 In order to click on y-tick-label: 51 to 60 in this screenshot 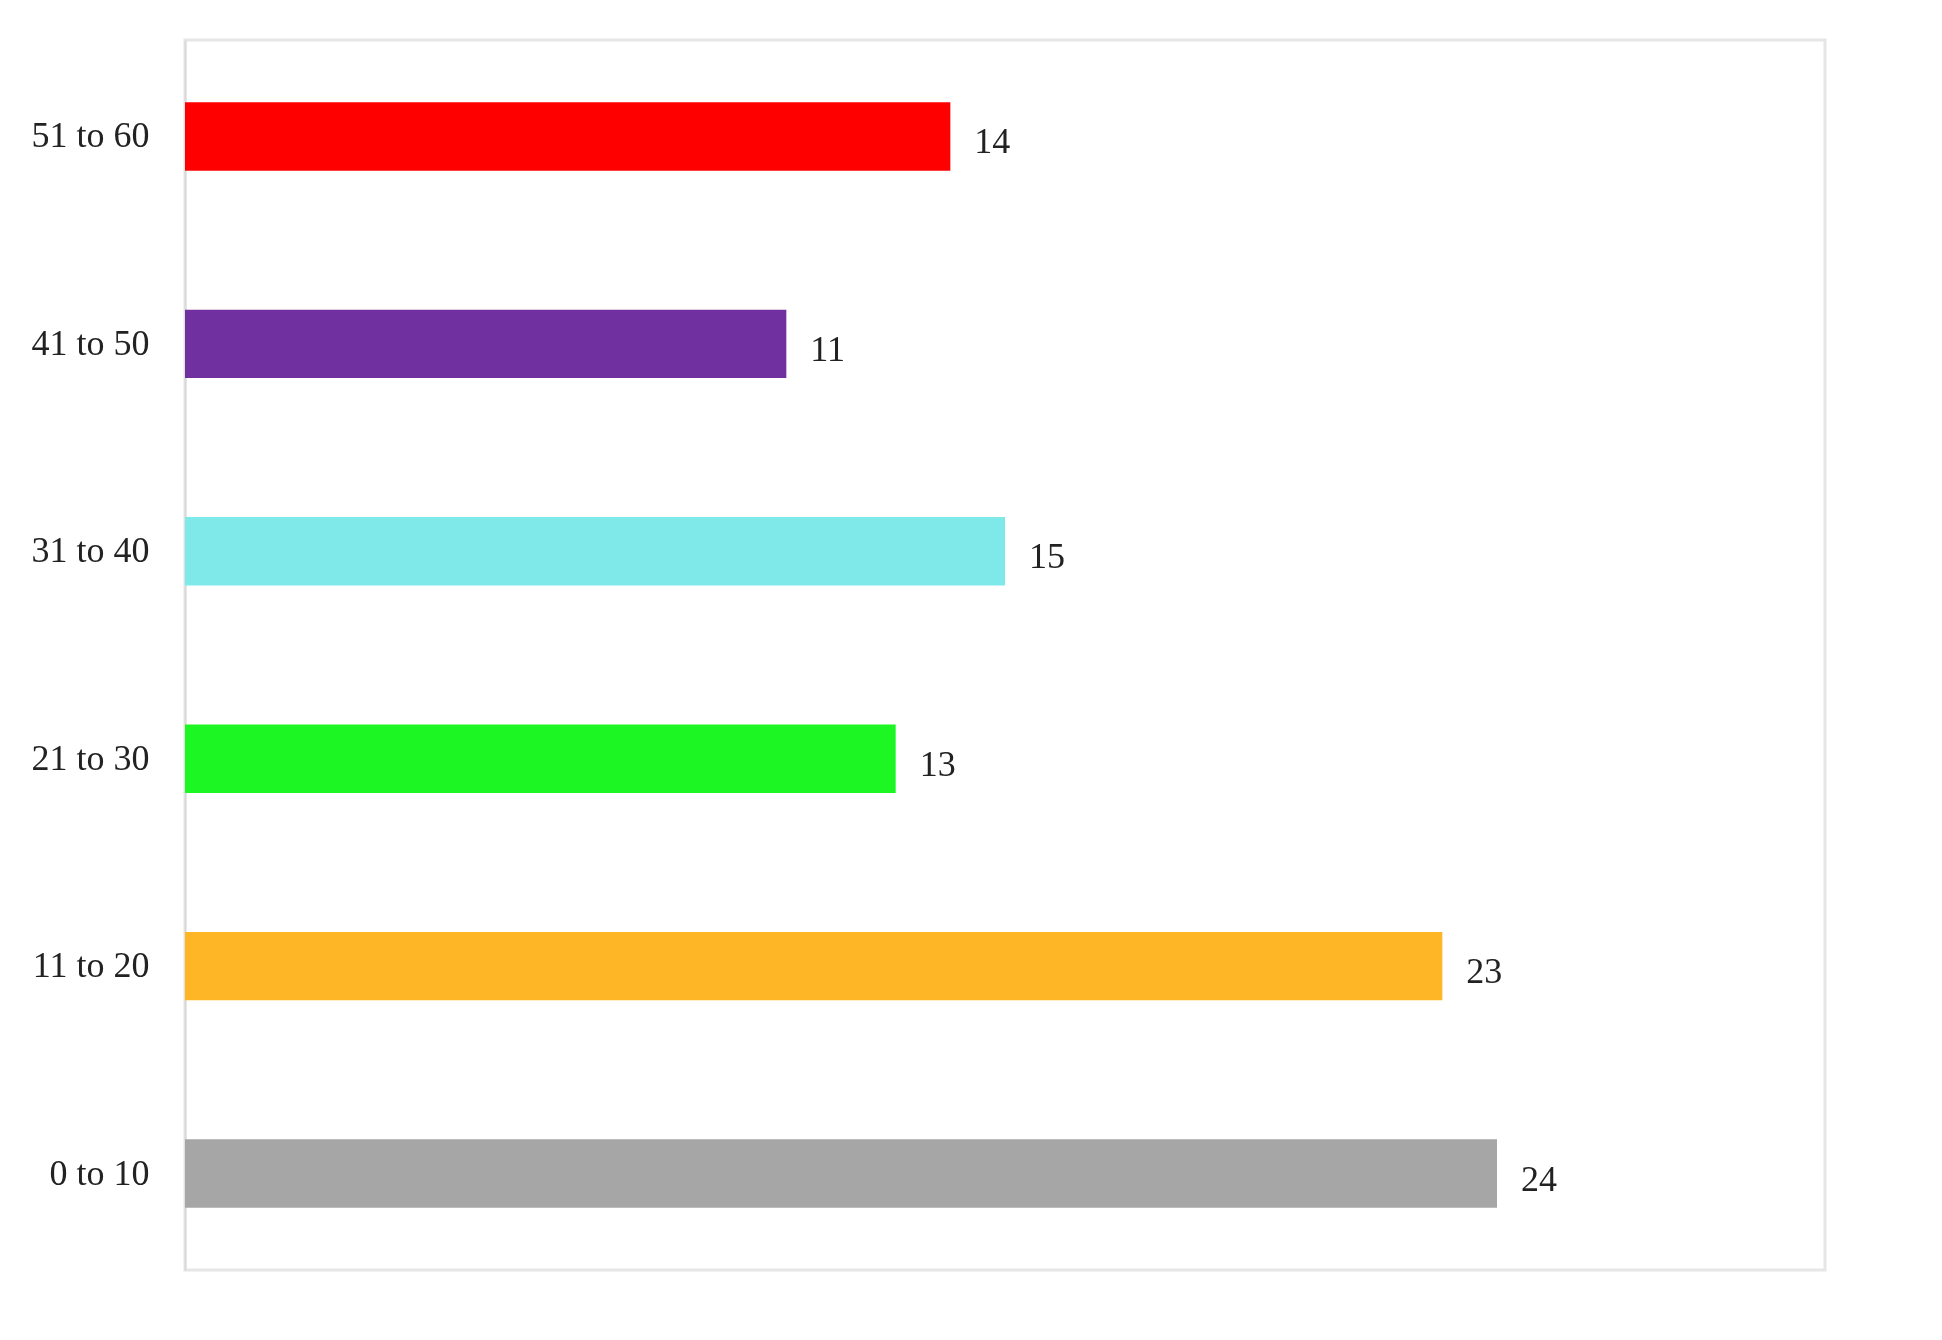, I will do `click(90, 135)`.